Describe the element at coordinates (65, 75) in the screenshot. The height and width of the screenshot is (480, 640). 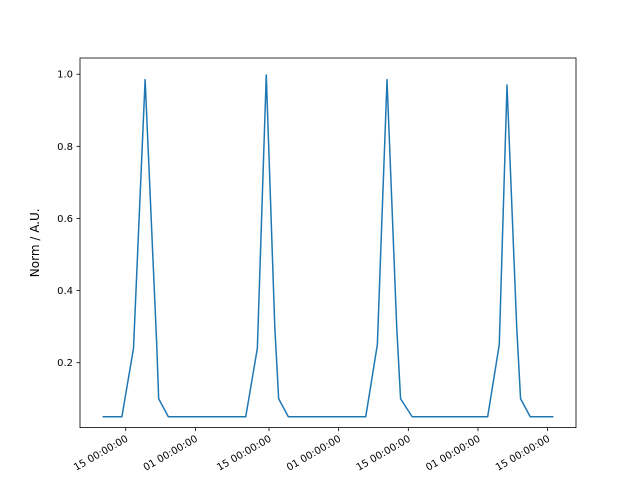
I see `y-tick-label: 1.0` at that location.